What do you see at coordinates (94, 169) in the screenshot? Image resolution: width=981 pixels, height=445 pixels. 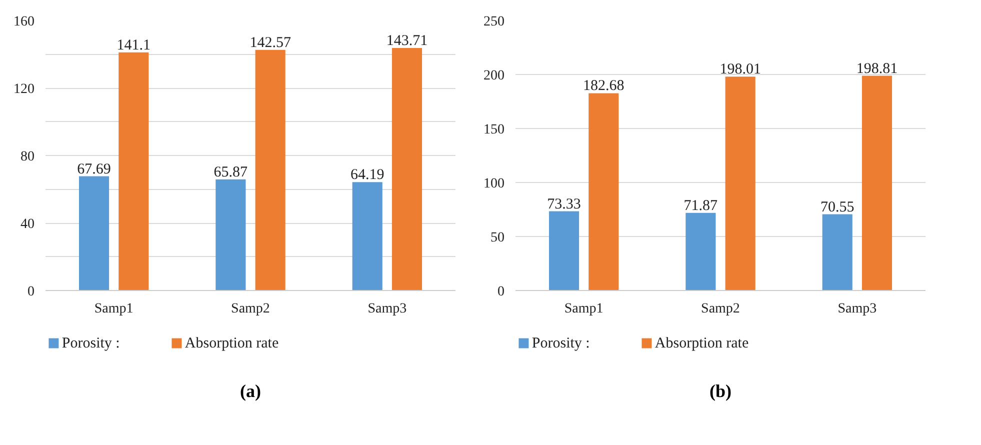 I see `data-label: 67.69` at bounding box center [94, 169].